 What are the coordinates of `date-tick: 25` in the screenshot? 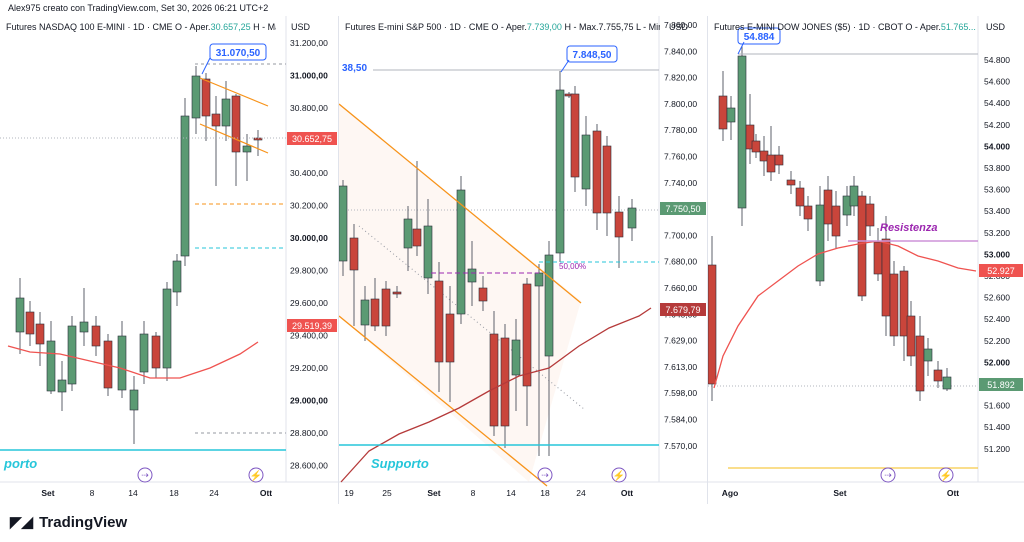 It's located at (387, 493).